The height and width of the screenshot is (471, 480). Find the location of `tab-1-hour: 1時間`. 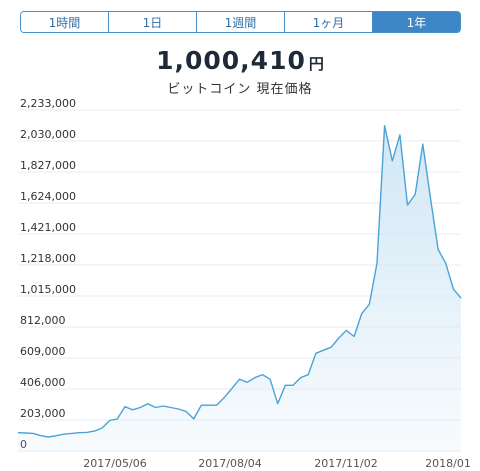

tab-1-hour: 1時間 is located at coordinates (64, 22).